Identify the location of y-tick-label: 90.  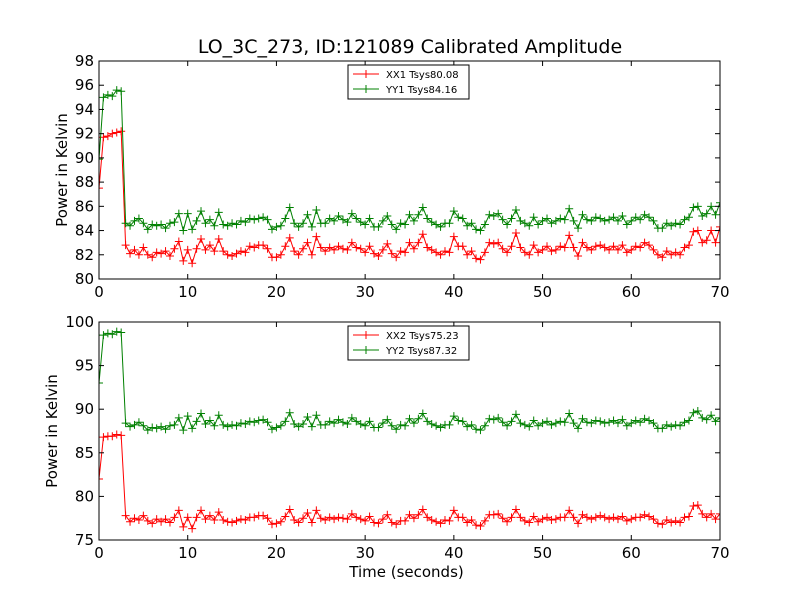
(84, 409).